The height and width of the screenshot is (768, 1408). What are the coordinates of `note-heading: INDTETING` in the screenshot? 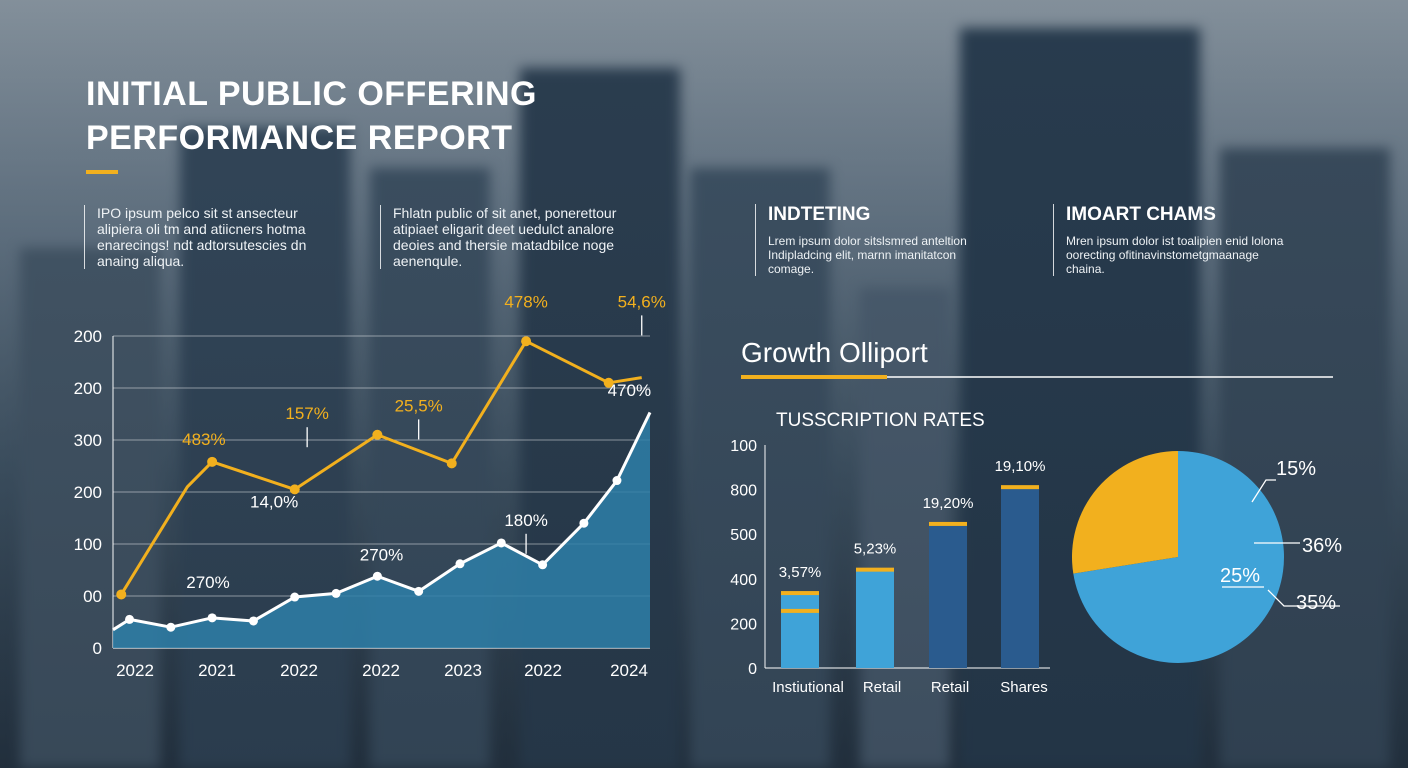 It's located at (819, 214).